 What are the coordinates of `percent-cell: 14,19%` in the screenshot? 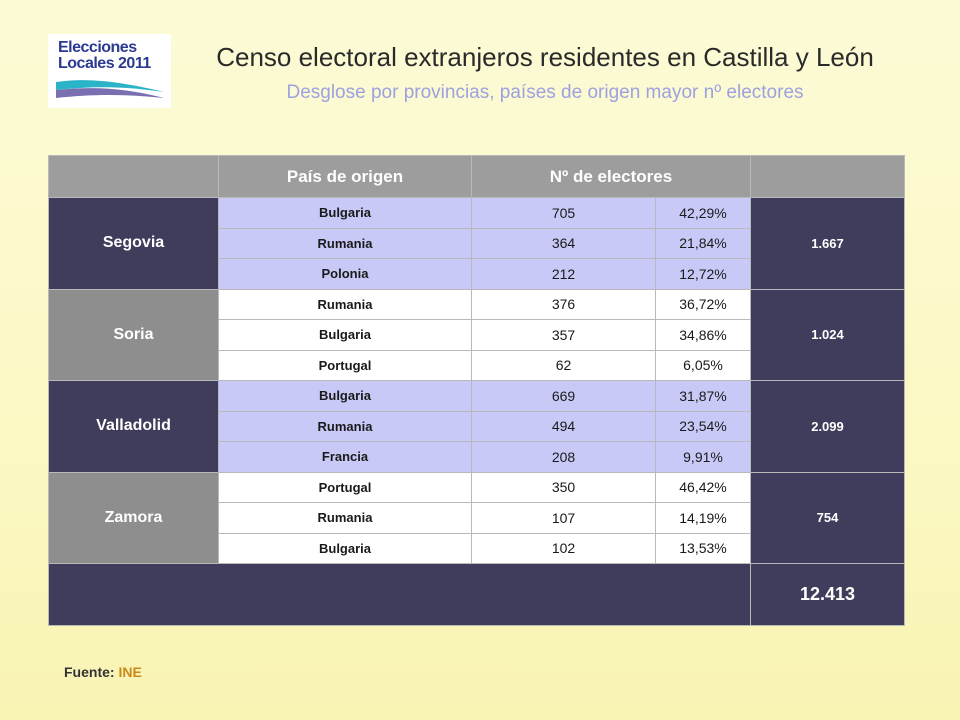 It's located at (703, 518).